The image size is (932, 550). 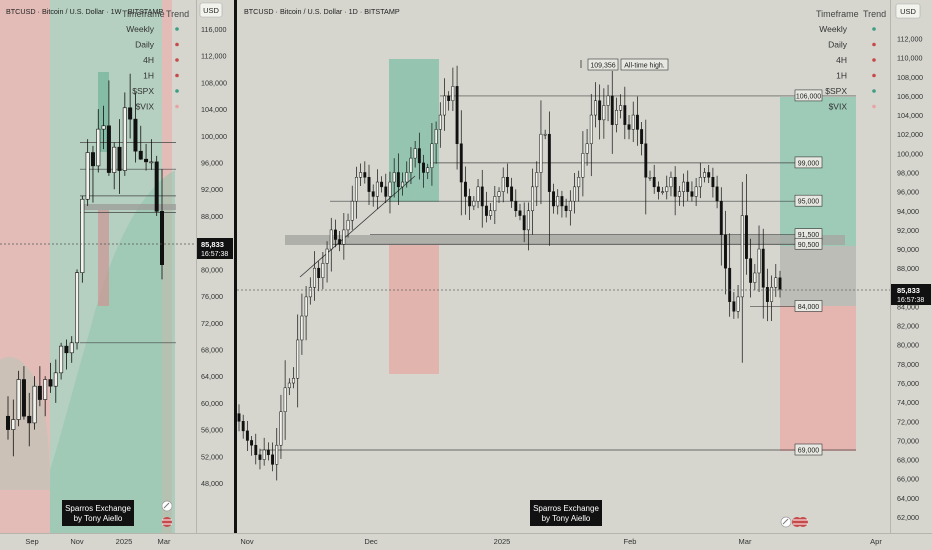 What do you see at coordinates (644, 66) in the screenshot?
I see `ath-text: All-time high.` at bounding box center [644, 66].